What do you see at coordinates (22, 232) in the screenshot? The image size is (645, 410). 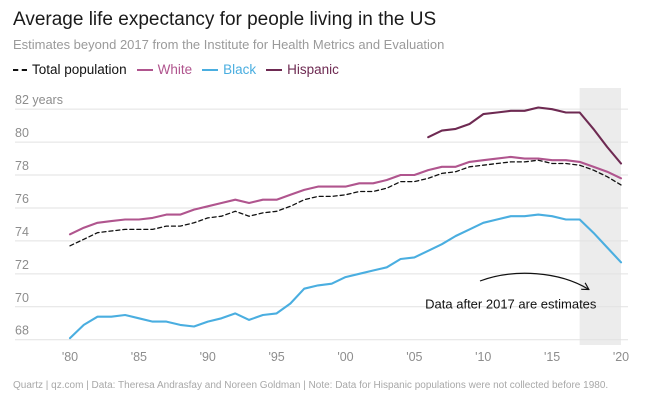 I see `y-tick-label-74: 74` at bounding box center [22, 232].